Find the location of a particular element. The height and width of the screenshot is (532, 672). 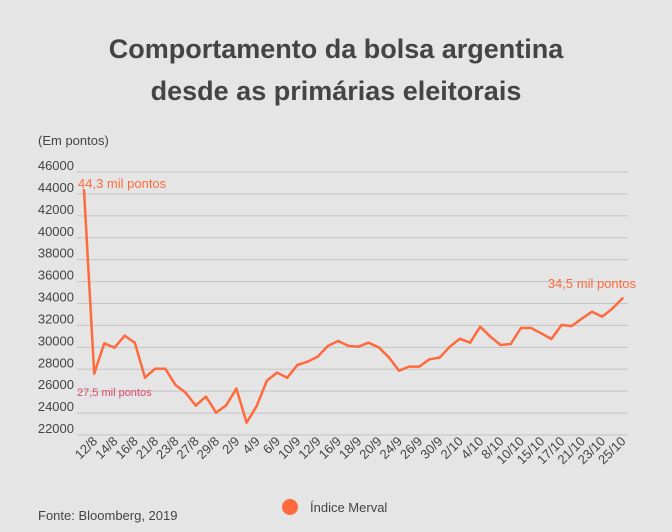

y-tick-label: 26000 is located at coordinates (56, 384).